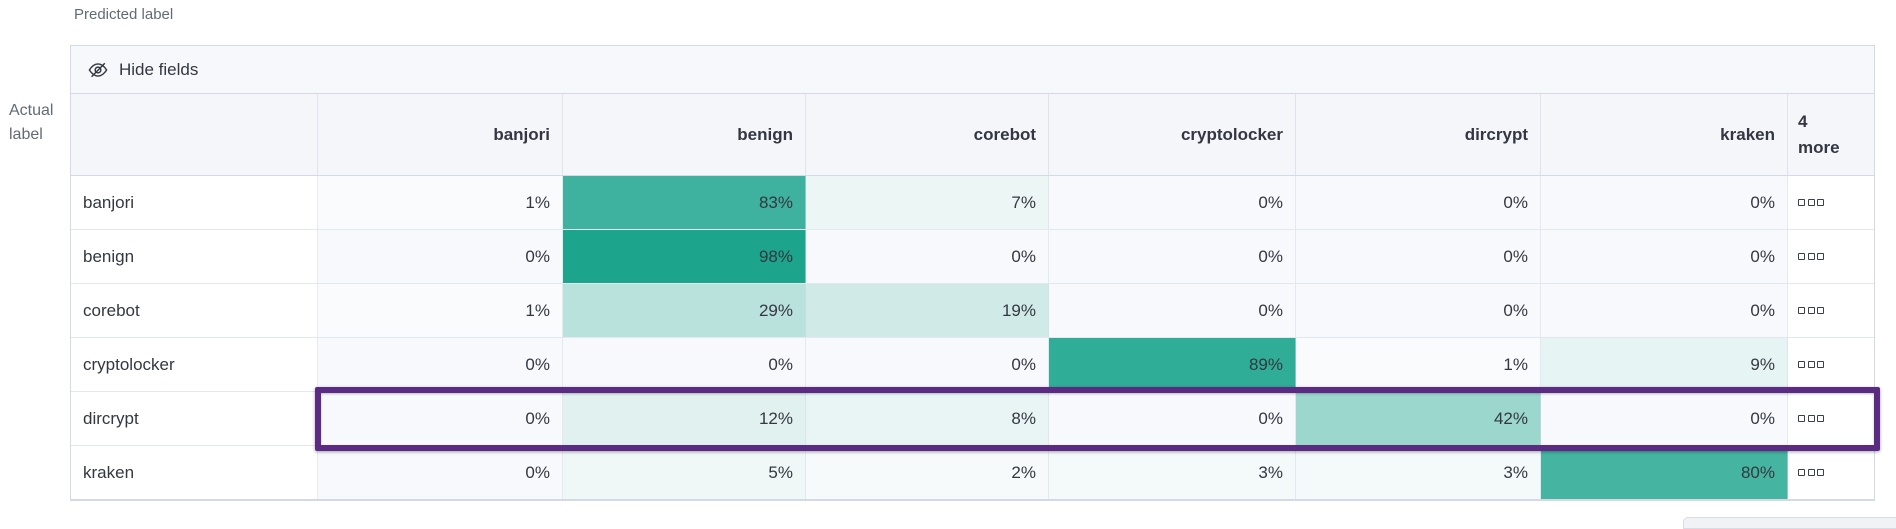  I want to click on matrix-cell-cryptolocker-dircrypt: 1%, so click(1418, 364).